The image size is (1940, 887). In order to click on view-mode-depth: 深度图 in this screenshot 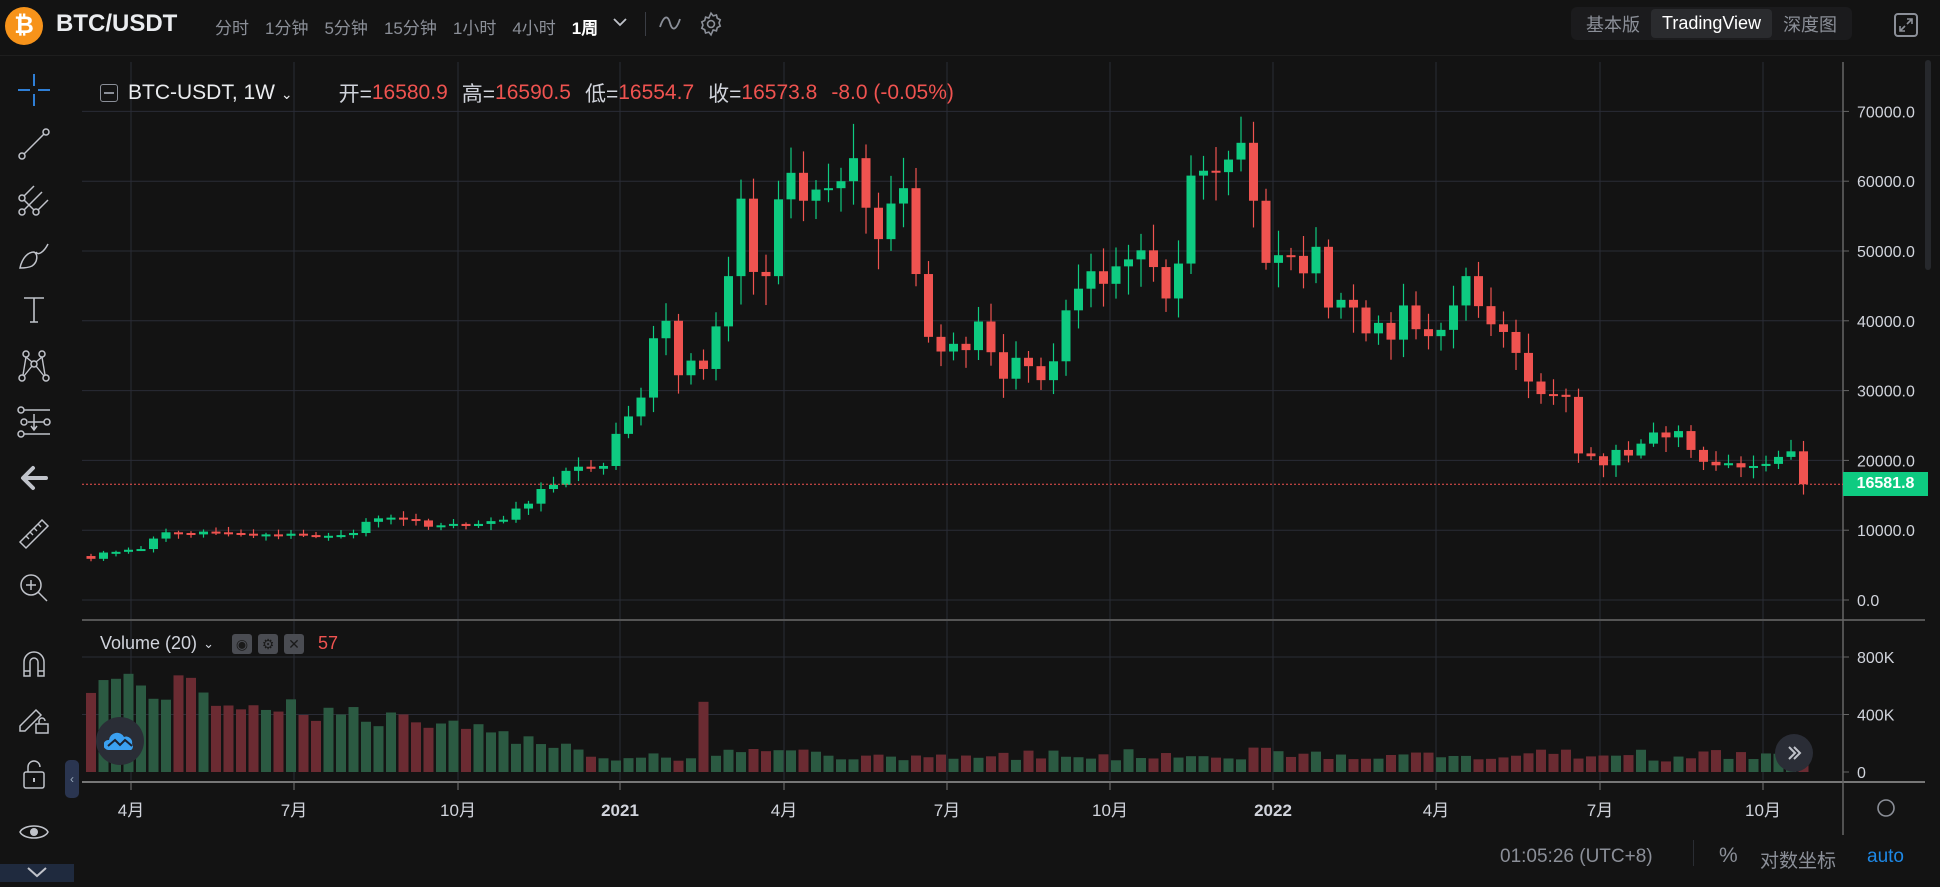, I will do `click(1810, 24)`.